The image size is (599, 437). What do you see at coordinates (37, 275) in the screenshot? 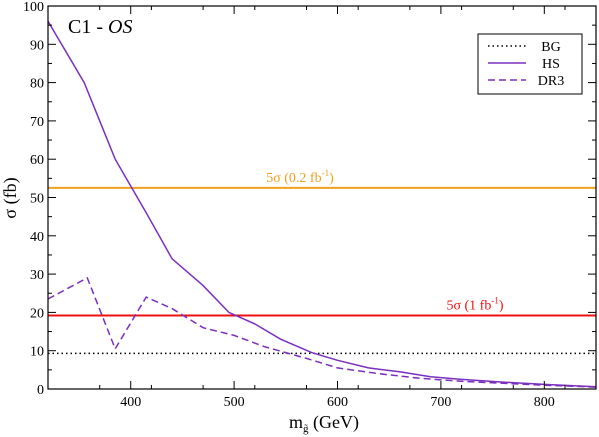
I see `y-tick-label: 30` at bounding box center [37, 275].